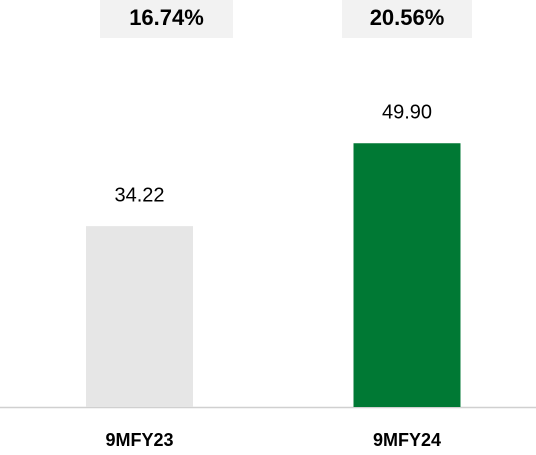 This screenshot has height=455, width=536. I want to click on x-tick-label: 9MFY24, so click(407, 440).